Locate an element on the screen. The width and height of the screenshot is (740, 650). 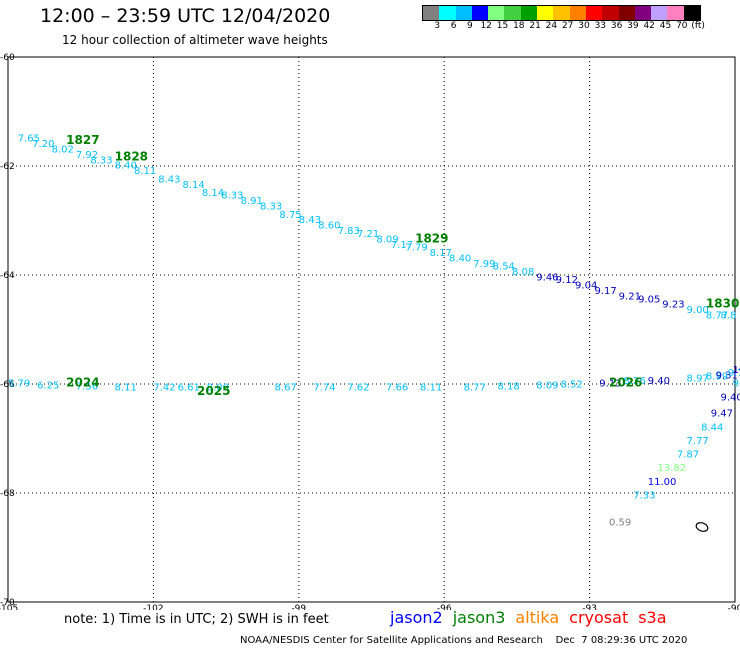
wave-height-label: 8.14 is located at coordinates (213, 193).